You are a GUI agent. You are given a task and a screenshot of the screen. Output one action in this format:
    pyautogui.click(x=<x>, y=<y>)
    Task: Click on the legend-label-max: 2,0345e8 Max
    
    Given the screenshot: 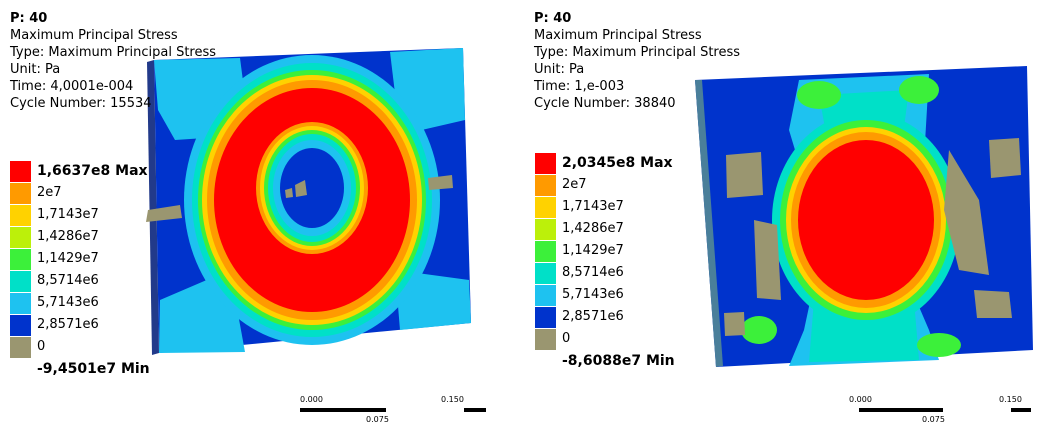 What is the action you would take?
    pyautogui.click(x=617, y=163)
    